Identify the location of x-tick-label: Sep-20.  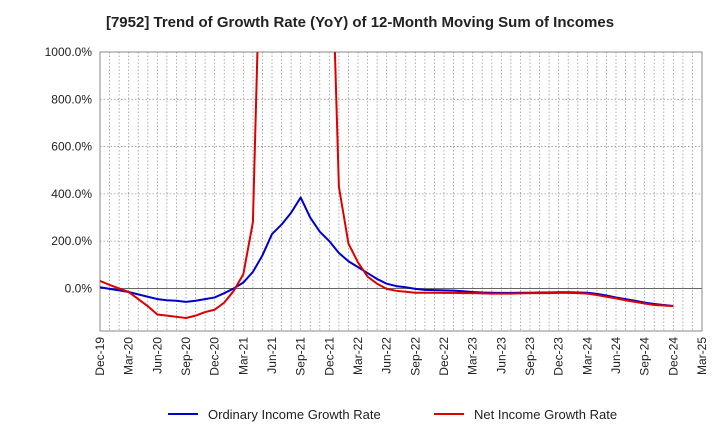
(186, 356).